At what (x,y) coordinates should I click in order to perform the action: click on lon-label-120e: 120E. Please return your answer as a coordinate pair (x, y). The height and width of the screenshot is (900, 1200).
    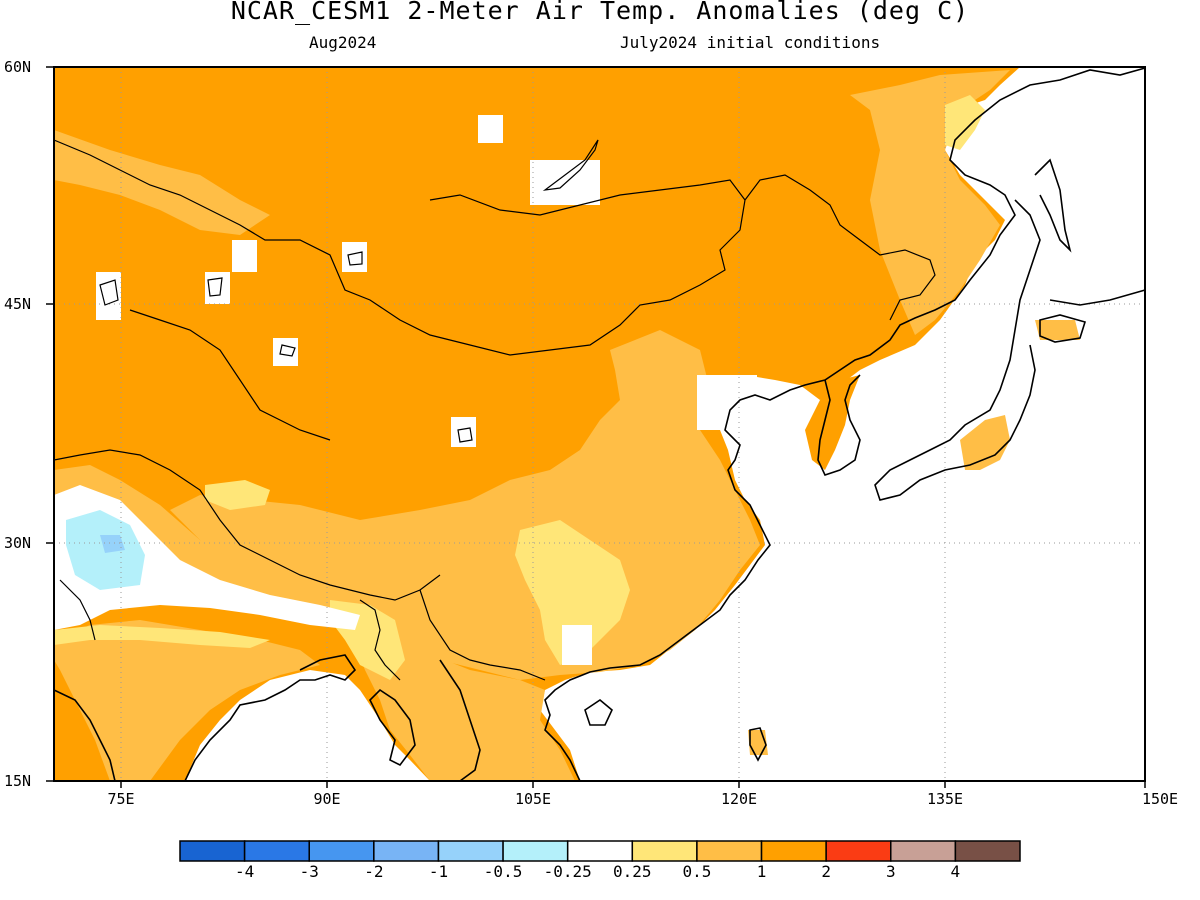
    Looking at the image, I should click on (739, 799).